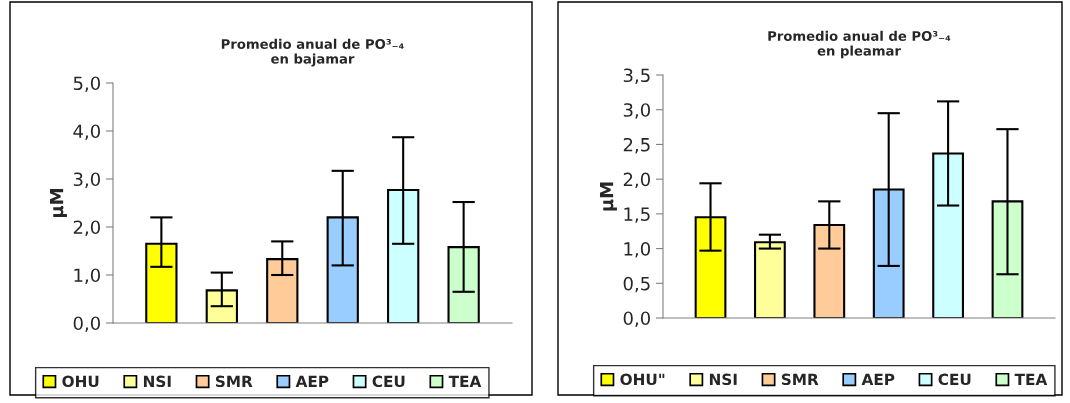  What do you see at coordinates (642, 379) in the screenshot?
I see `legend-label: OHU"` at bounding box center [642, 379].